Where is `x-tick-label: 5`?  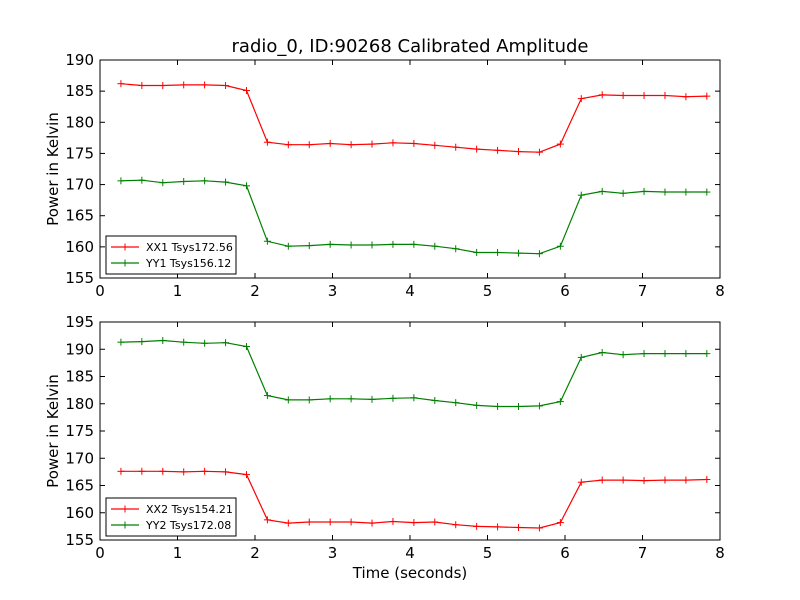
x-tick-label: 5 is located at coordinates (488, 291).